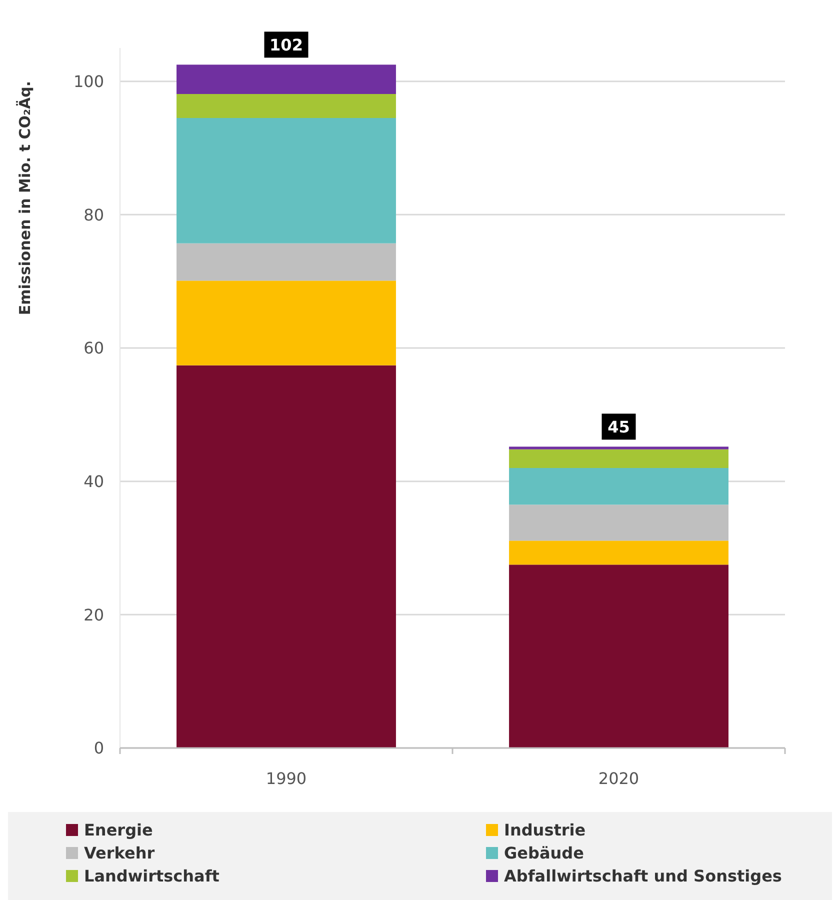  Describe the element at coordinates (88, 81) in the screenshot. I see `y-tick-label: 100` at that location.